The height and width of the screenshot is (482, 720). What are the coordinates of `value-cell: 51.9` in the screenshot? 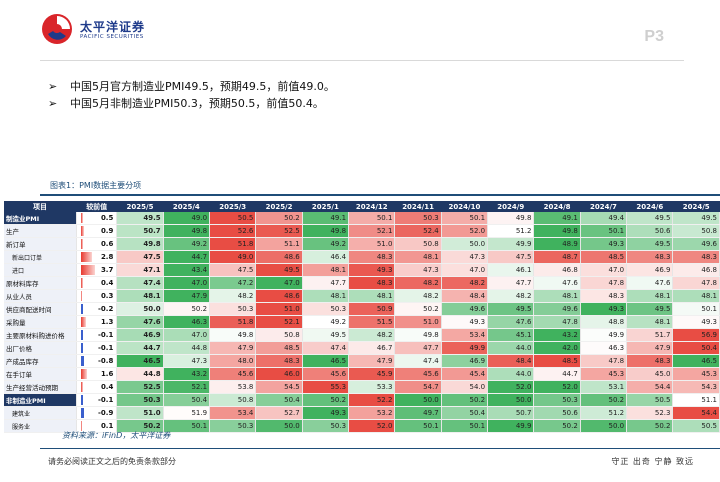 It's located at (187, 413).